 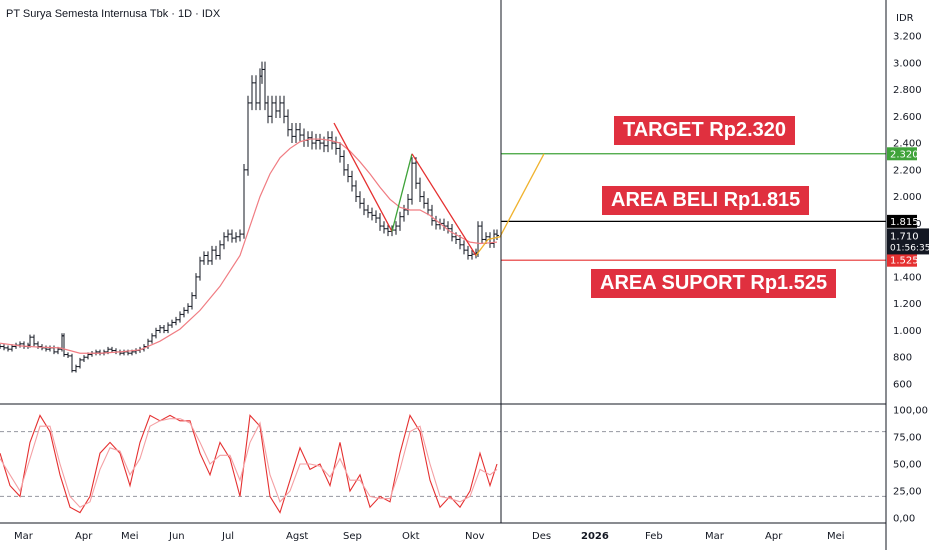 What do you see at coordinates (907, 331) in the screenshot?
I see `price-tick-label: 1.000` at bounding box center [907, 331].